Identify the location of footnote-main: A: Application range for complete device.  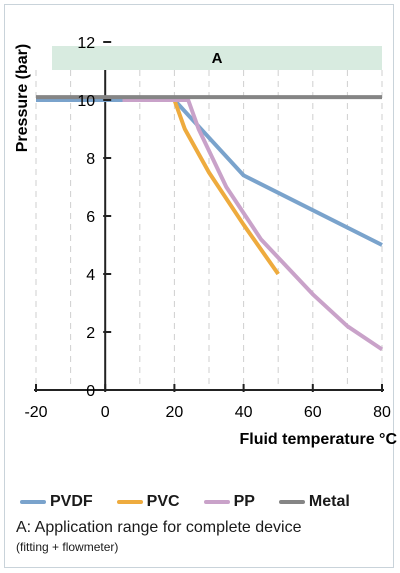
(159, 527).